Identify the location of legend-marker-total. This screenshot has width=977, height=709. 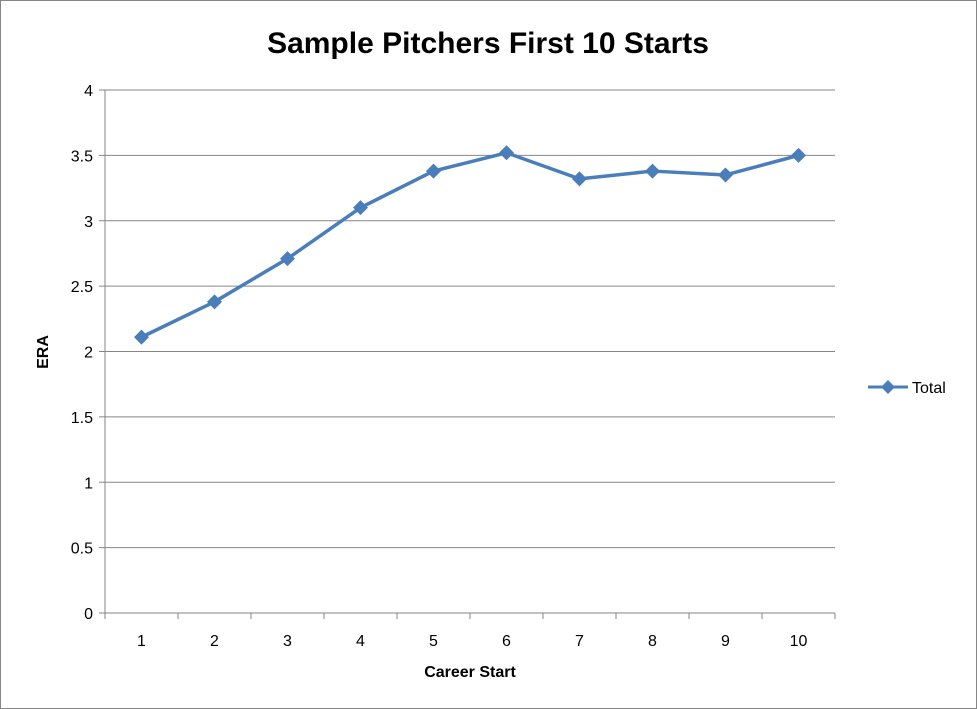
(888, 387).